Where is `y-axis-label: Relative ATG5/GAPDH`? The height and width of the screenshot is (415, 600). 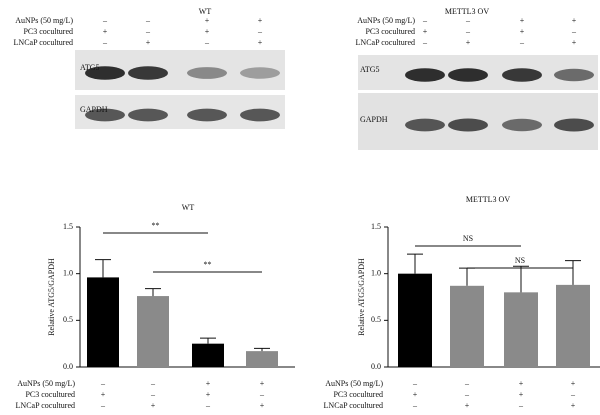 y-axis-label: Relative ATG5/GAPDH is located at coordinates (51, 297).